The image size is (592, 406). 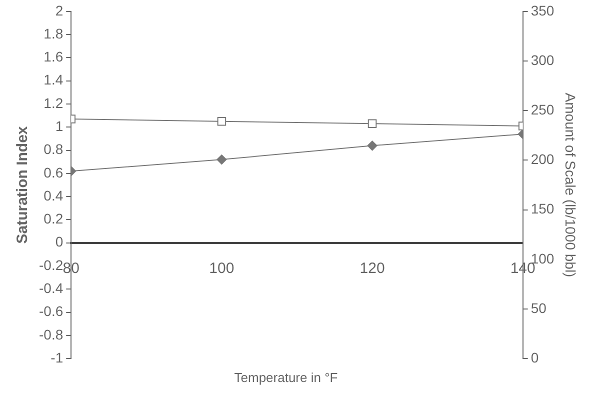 What do you see at coordinates (54, 195) in the screenshot?
I see `y-tick-label: 0.4` at bounding box center [54, 195].